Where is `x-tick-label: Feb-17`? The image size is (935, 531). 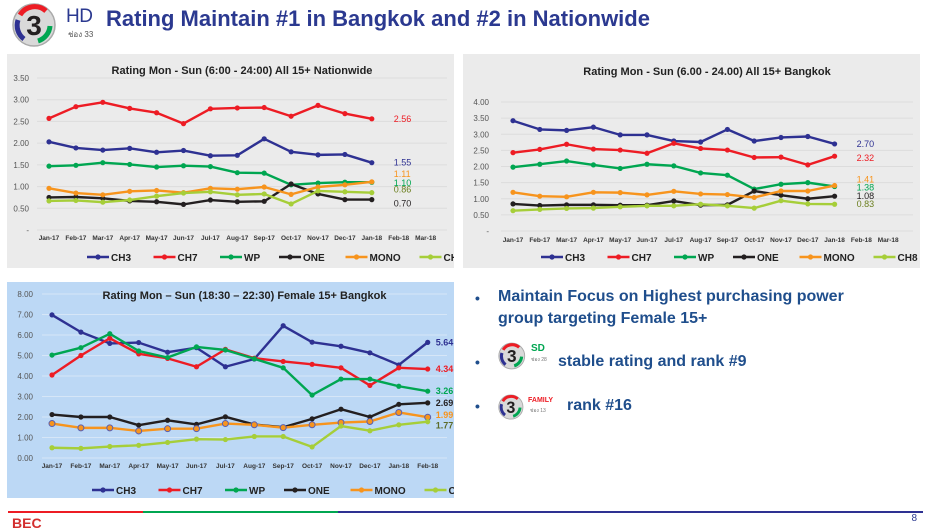
x-tick-label: Feb-17 is located at coordinates (539, 240).